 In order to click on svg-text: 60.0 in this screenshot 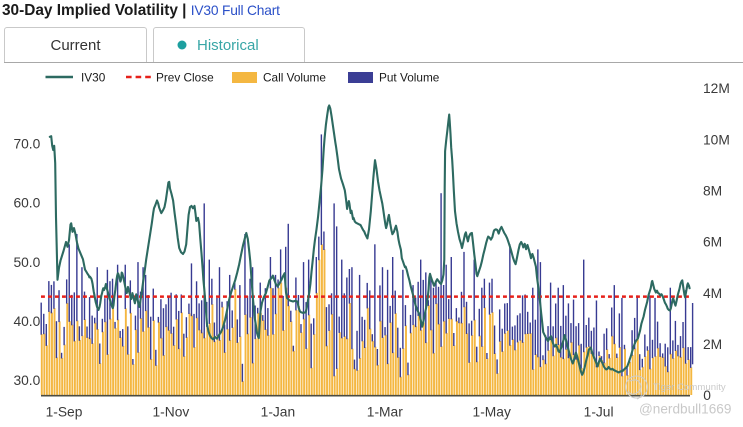, I will do `click(26, 203)`.